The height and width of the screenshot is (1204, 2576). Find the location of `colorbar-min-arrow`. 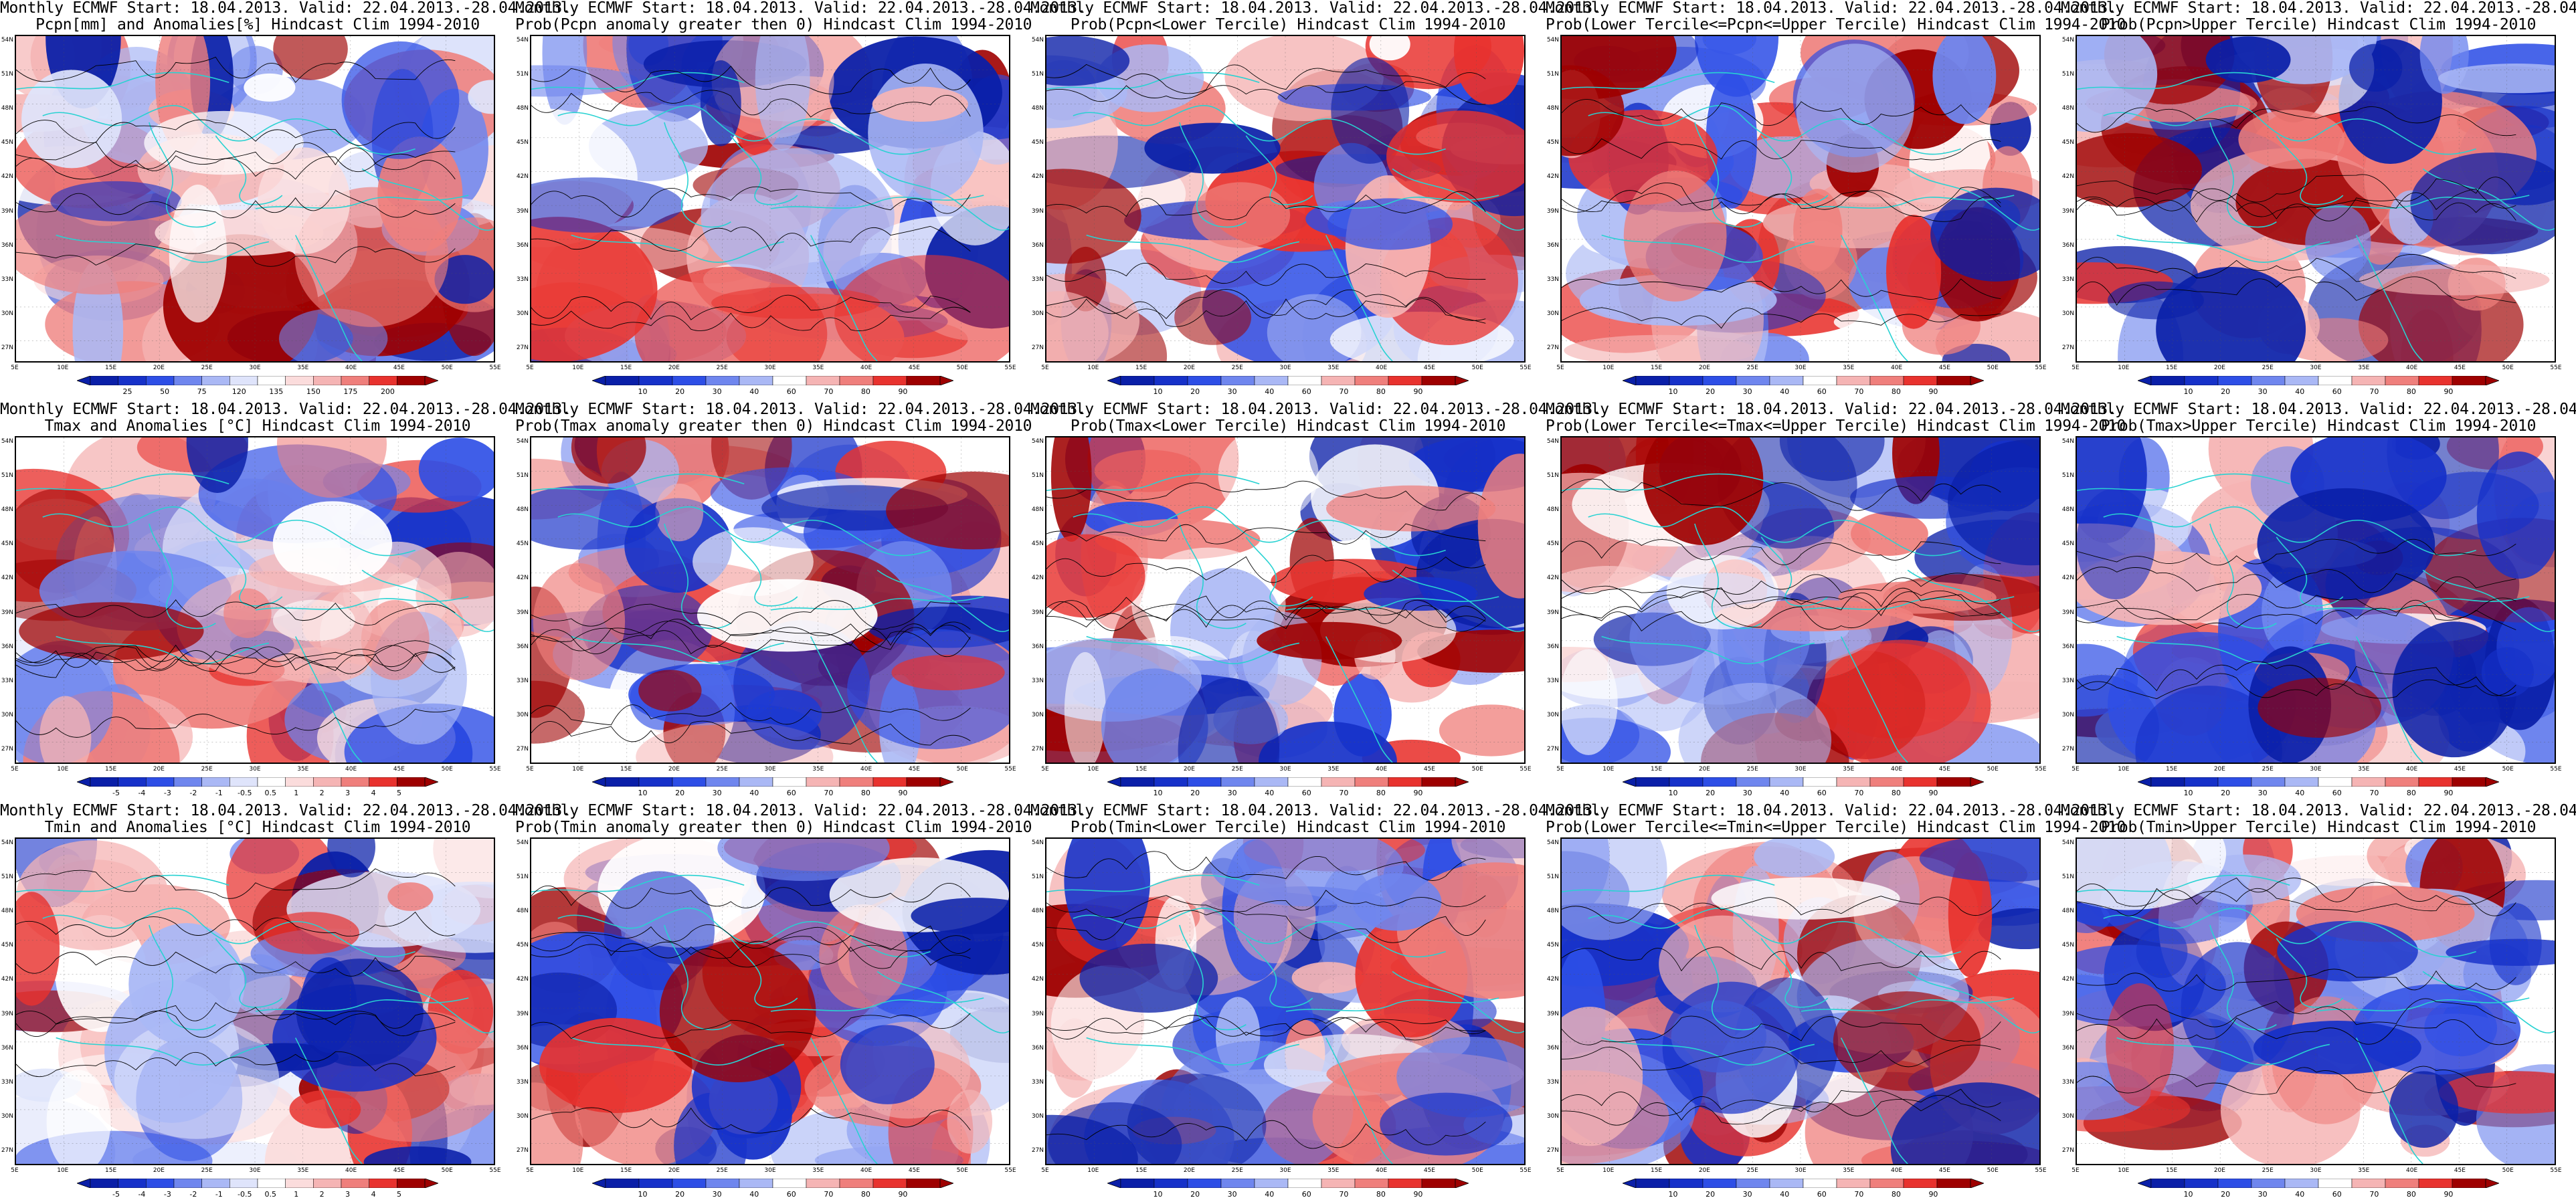

colorbar-min-arrow is located at coordinates (84, 782).